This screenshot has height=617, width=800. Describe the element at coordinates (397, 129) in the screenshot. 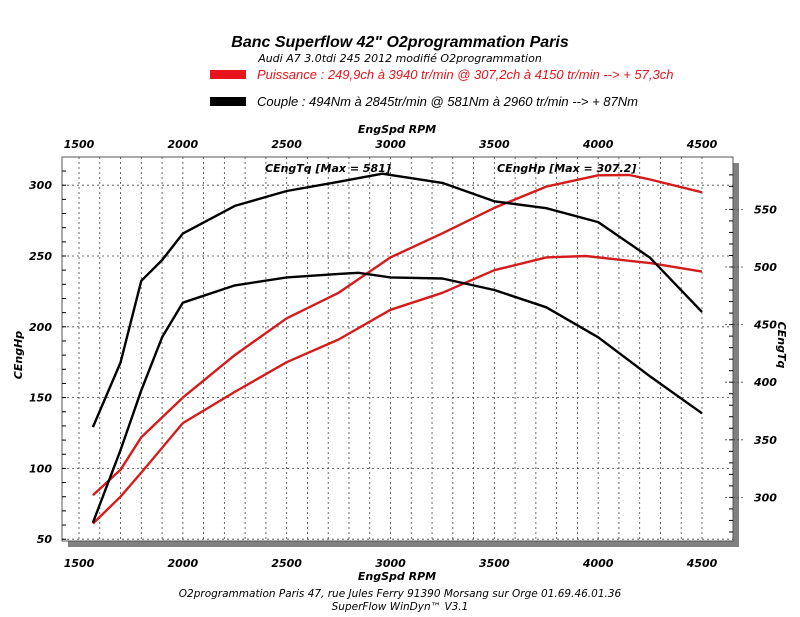

I see `x-axis-title-top: EngSpd RPM` at that location.